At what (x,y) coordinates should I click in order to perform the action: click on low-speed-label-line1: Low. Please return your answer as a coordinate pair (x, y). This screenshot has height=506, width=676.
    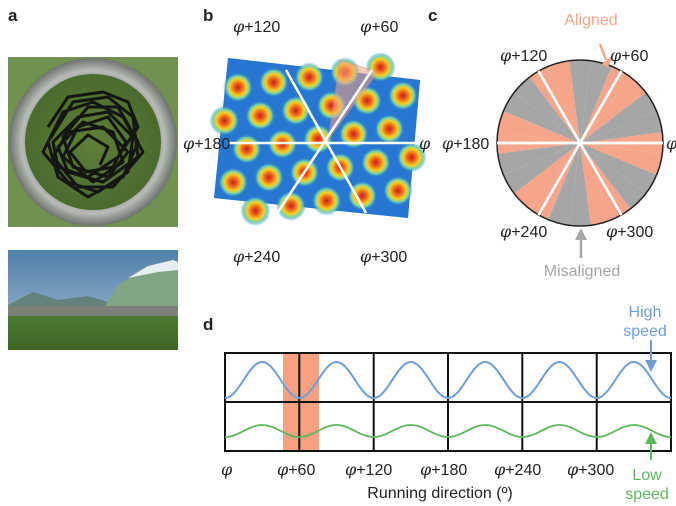
    Looking at the image, I should click on (647, 475).